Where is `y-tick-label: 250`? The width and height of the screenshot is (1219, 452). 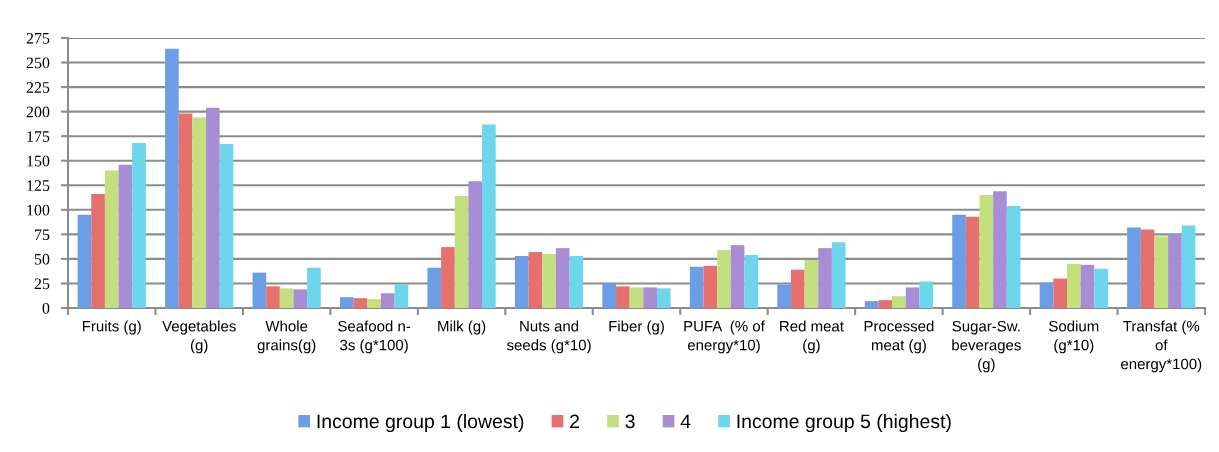 y-tick-label: 250 is located at coordinates (38, 63).